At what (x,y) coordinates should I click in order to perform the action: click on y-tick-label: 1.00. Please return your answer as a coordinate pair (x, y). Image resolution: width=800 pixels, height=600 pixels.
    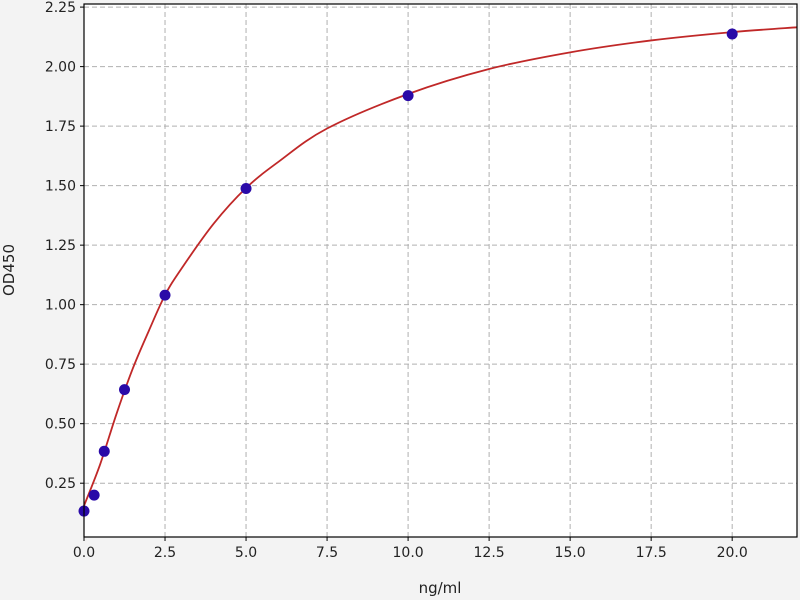
    Looking at the image, I should click on (60, 306).